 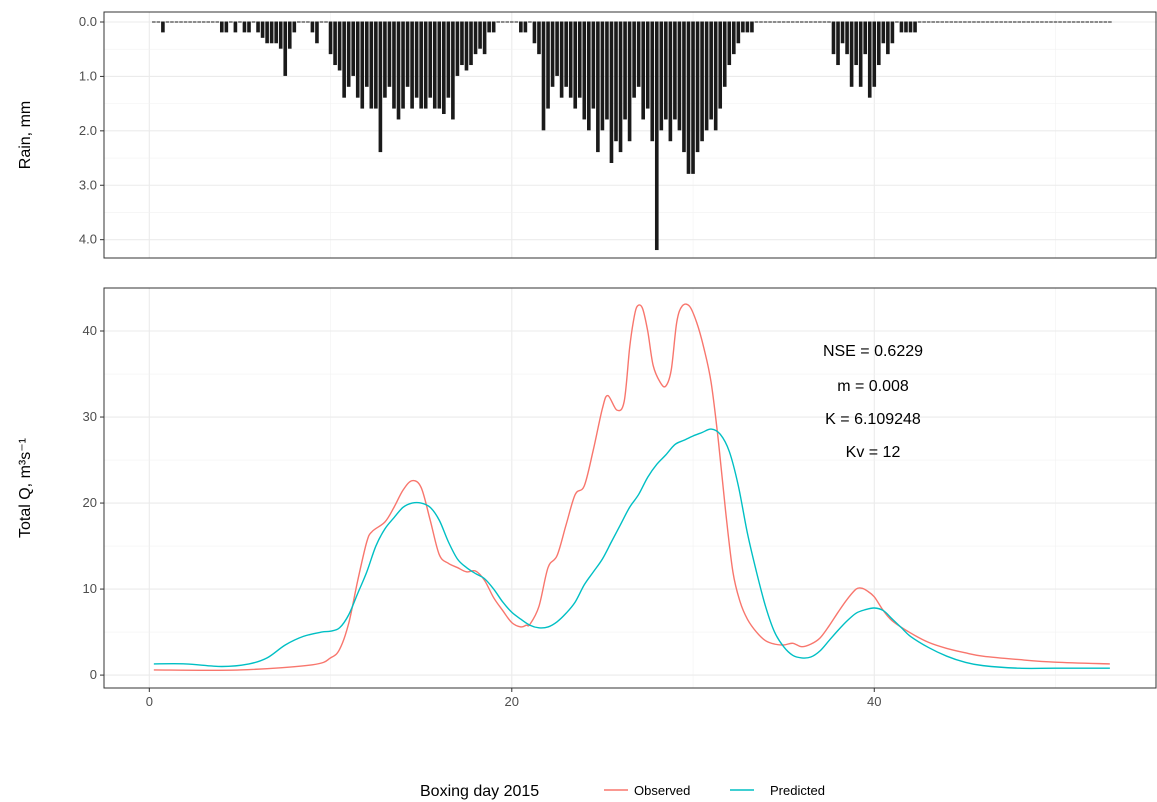 I want to click on y-tick-label: 0, so click(x=93, y=674).